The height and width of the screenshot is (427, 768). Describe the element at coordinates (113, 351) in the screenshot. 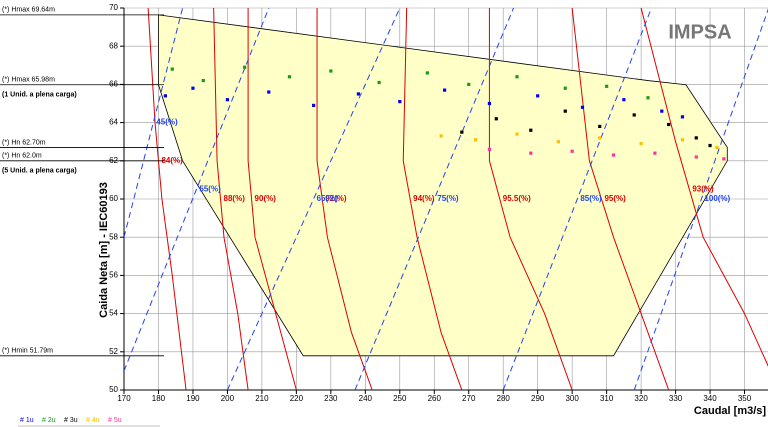

I see `y-tick-label: 52` at that location.